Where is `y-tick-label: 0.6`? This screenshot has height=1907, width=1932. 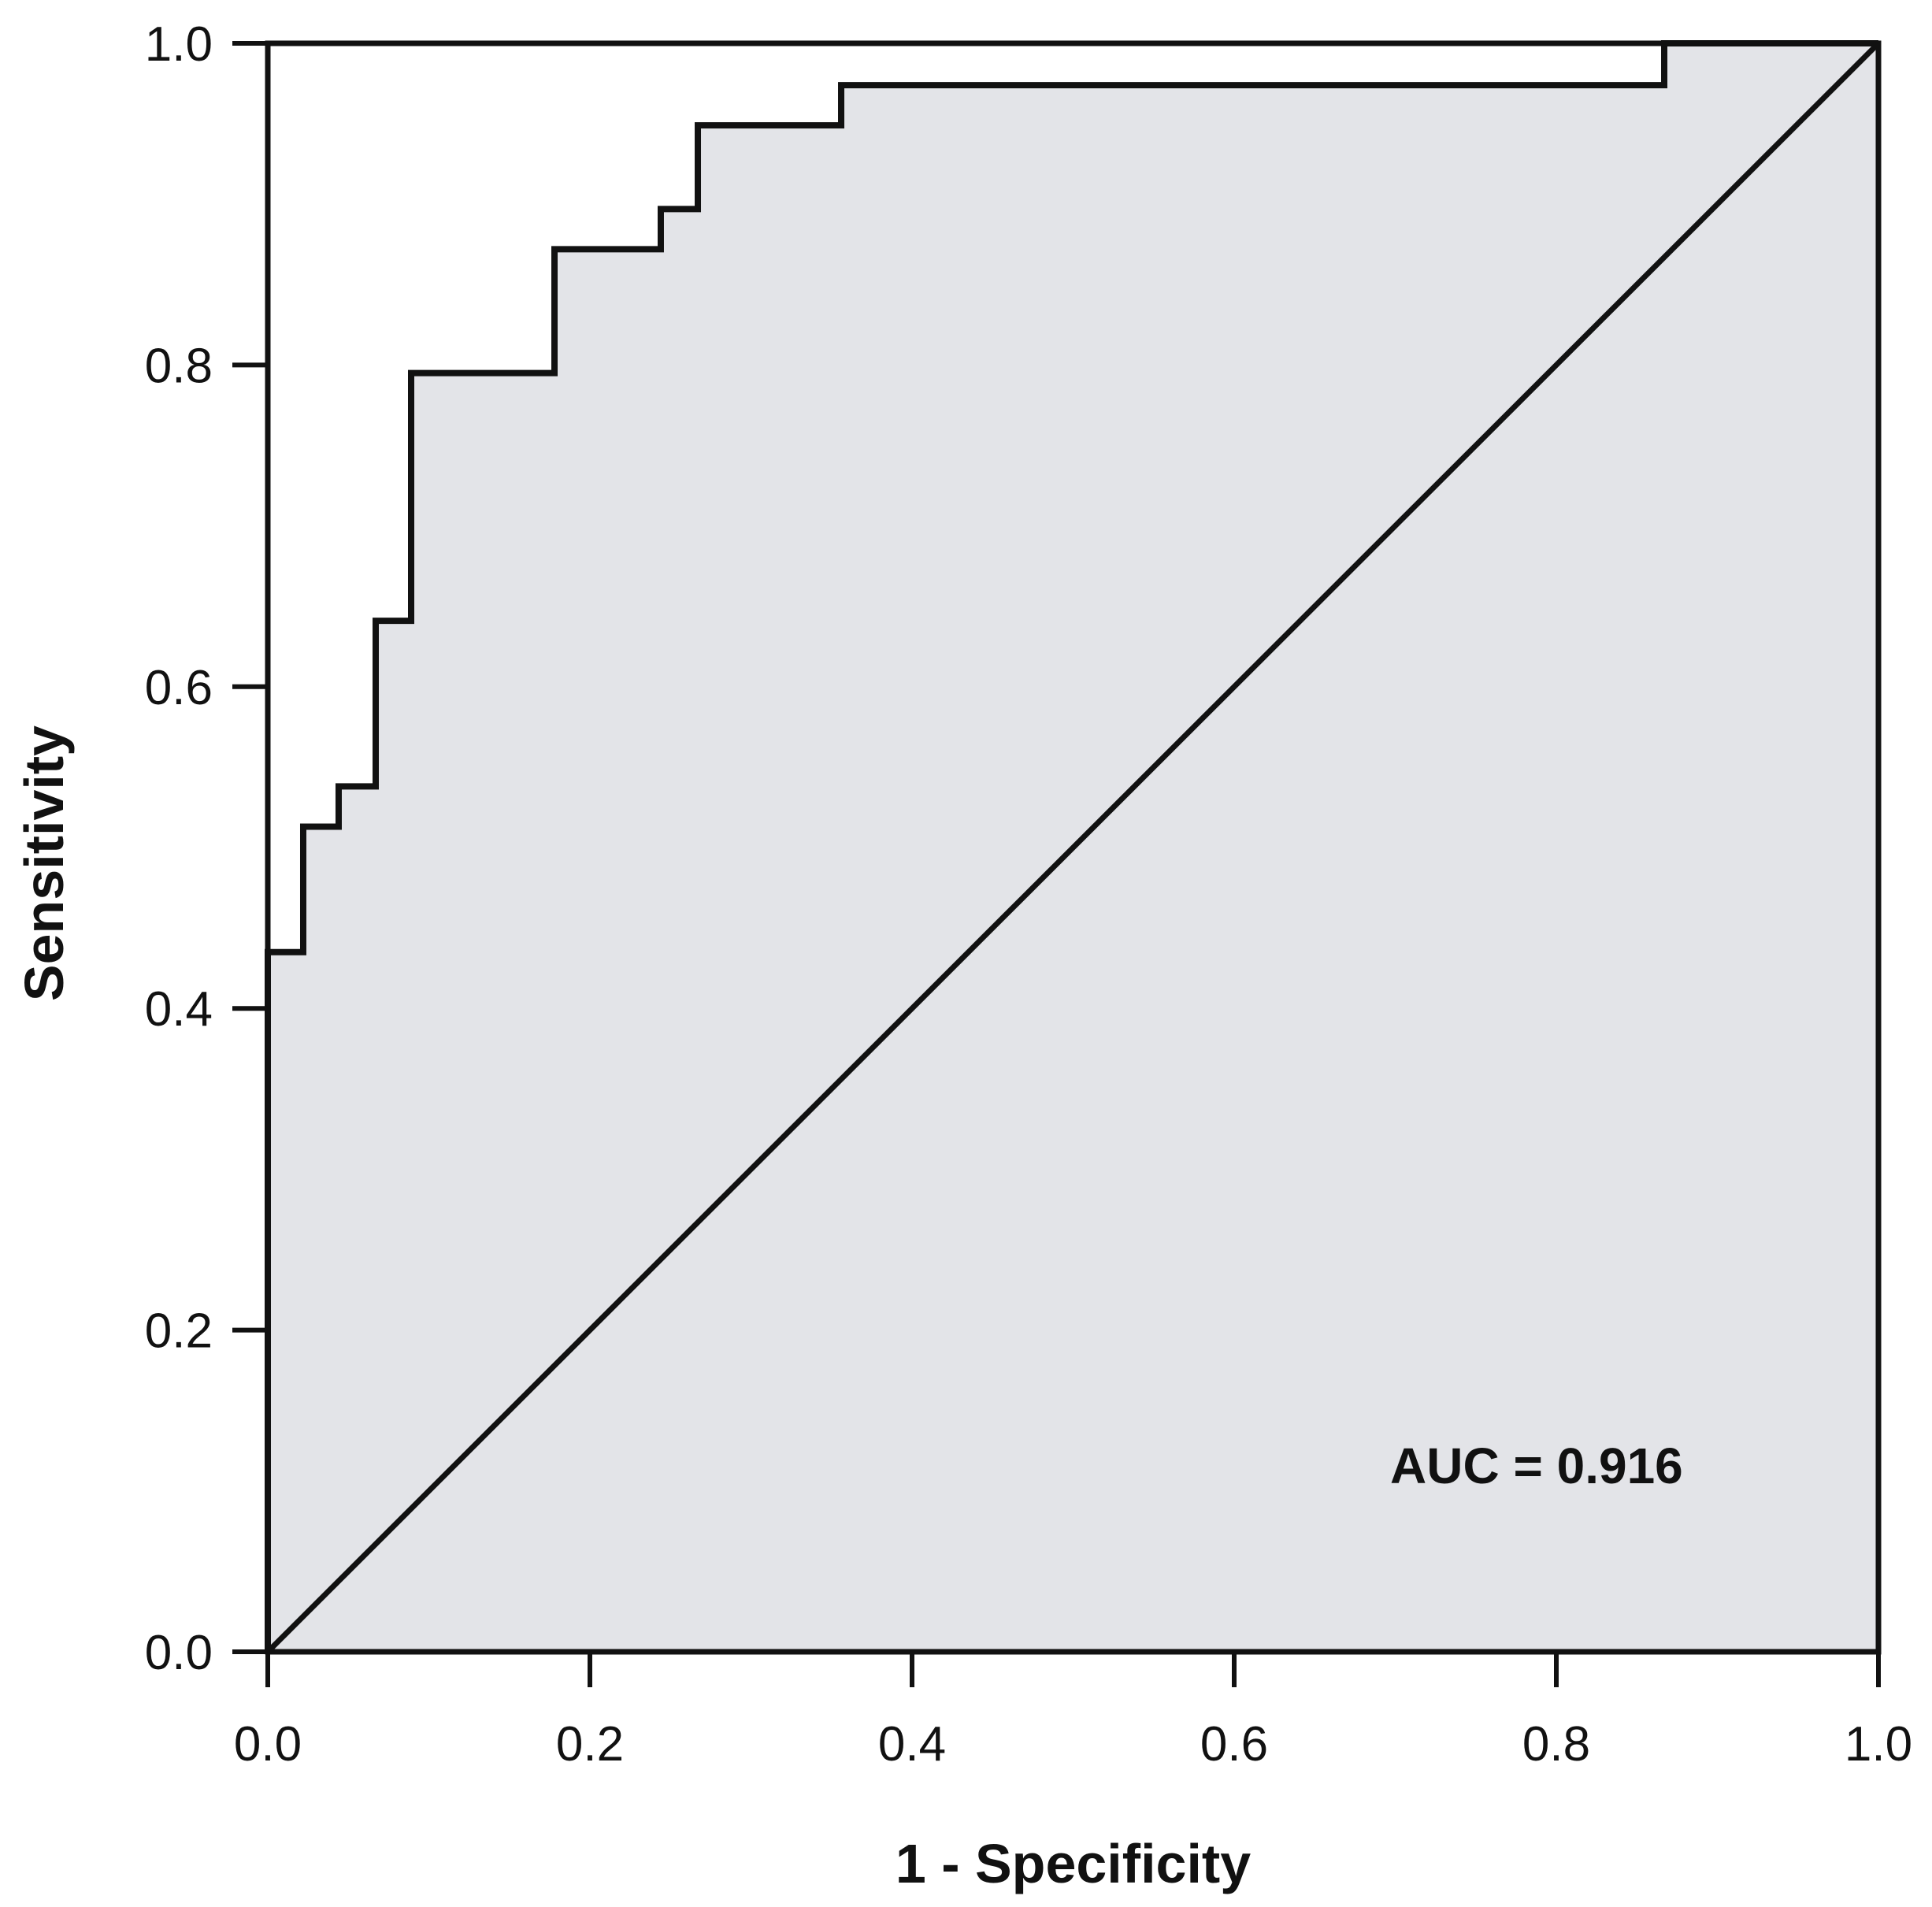
y-tick-label: 0.6 is located at coordinates (179, 688).